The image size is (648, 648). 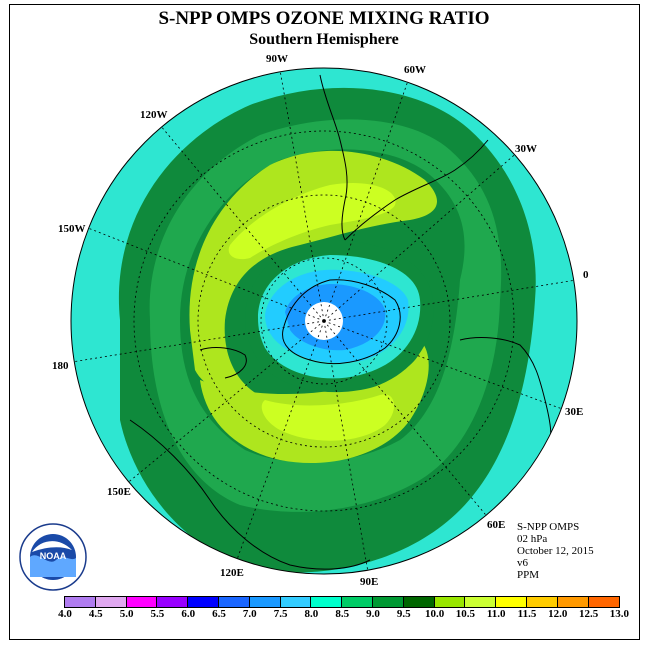 What do you see at coordinates (324, 39) in the screenshot?
I see `page-subtitle: Southern Hemisphere` at bounding box center [324, 39].